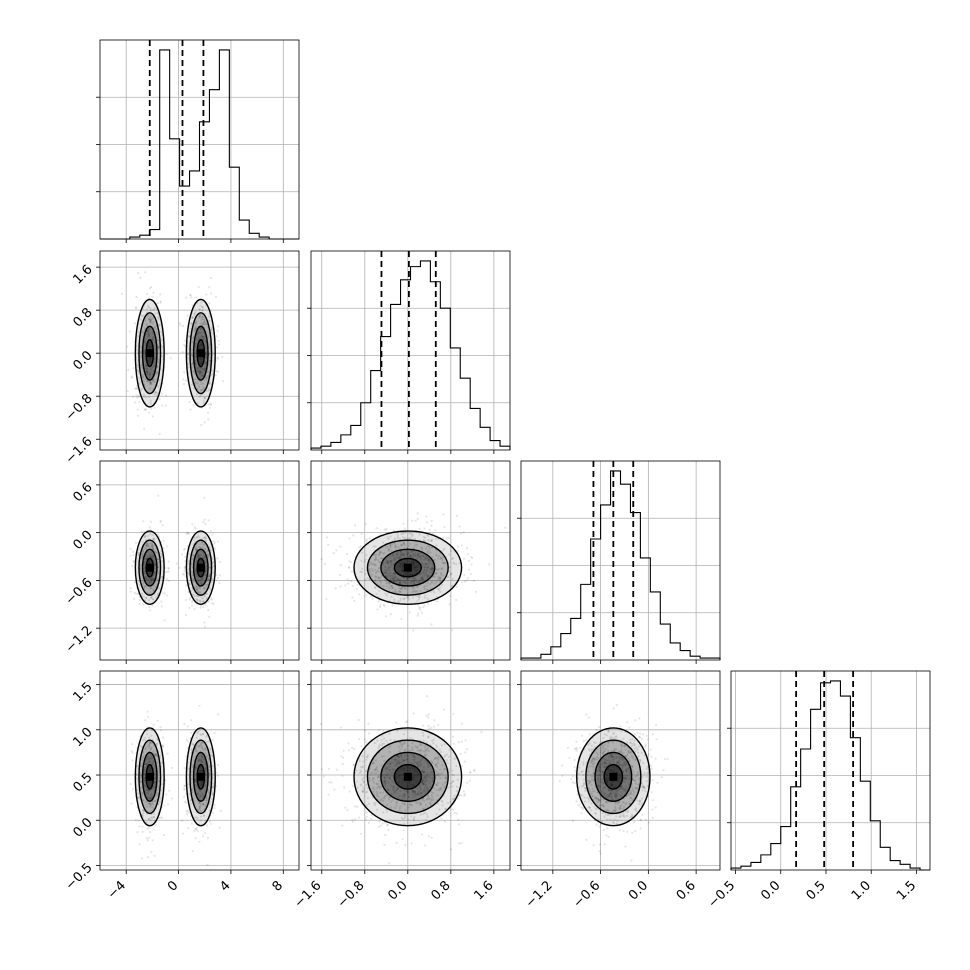  Describe the element at coordinates (200, 353) in the screenshot. I see `density-peak` at that location.